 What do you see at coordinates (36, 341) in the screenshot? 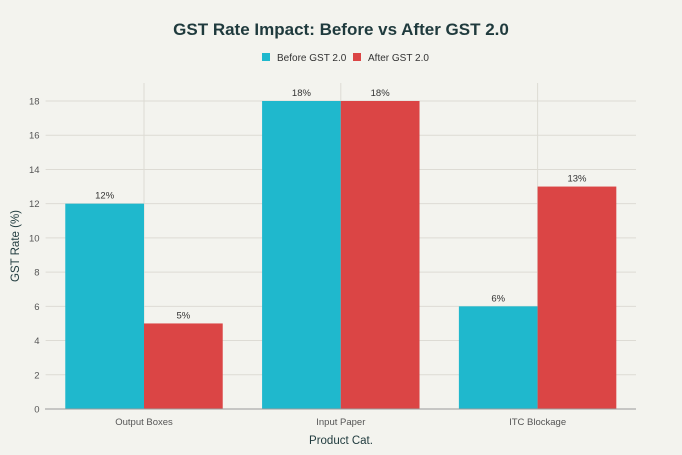
I see `y-tick-label: 4` at bounding box center [36, 341].